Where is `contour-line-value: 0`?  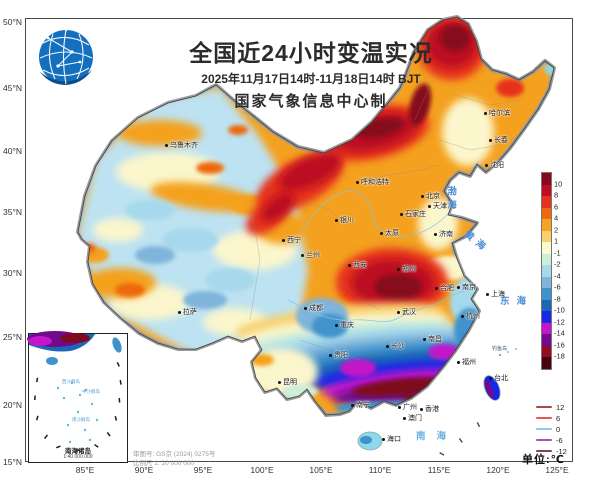 contour-line-value: 0 is located at coordinates (558, 429).